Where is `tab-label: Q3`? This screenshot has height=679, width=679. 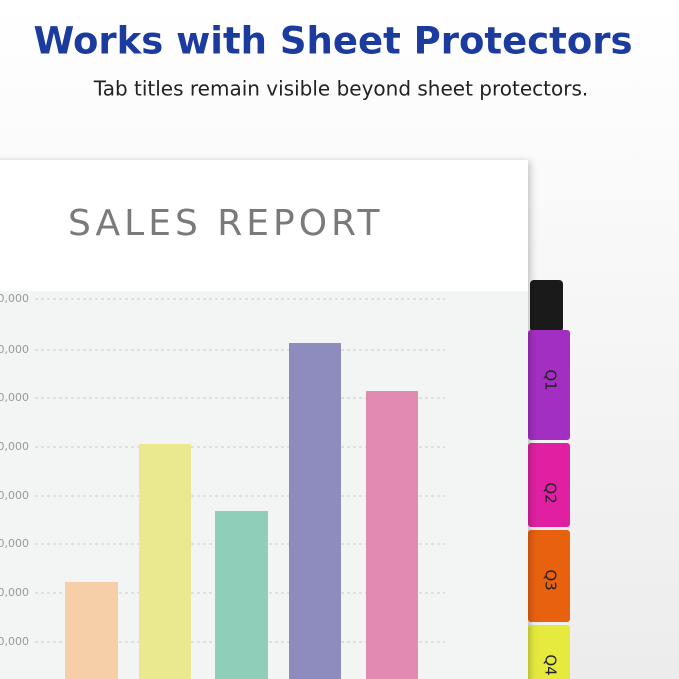
tab-label: Q3 is located at coordinates (551, 579).